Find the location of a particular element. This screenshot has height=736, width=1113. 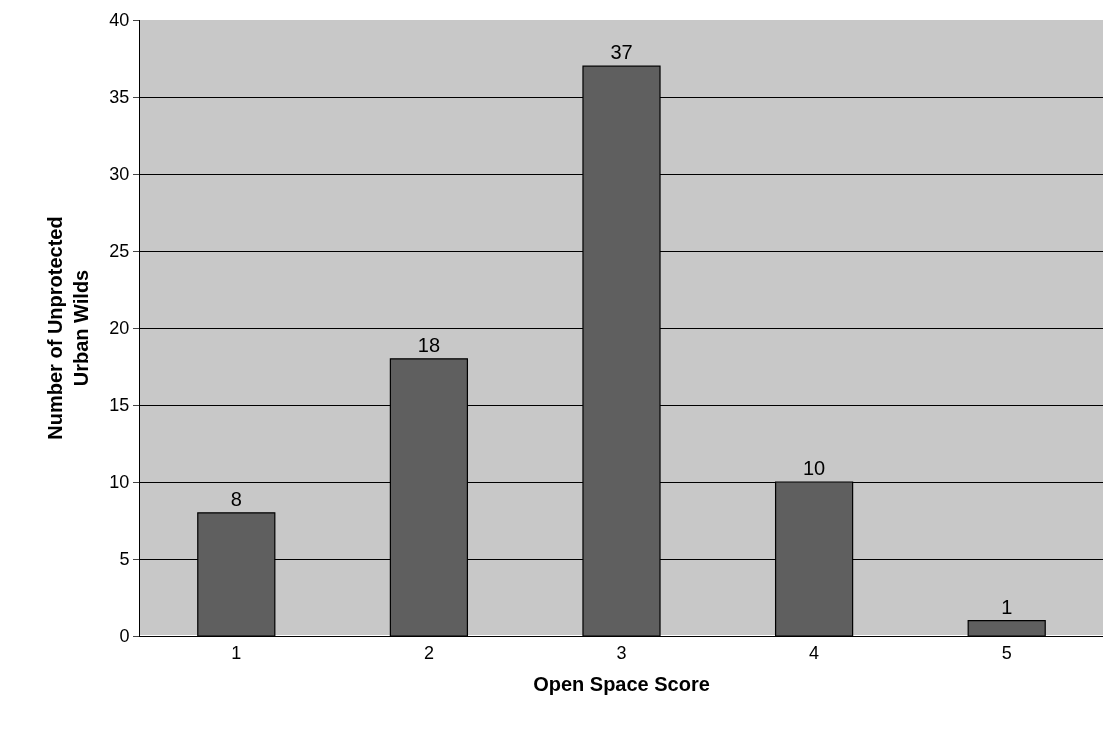

y-tick-label: 25 is located at coordinates (119, 251).